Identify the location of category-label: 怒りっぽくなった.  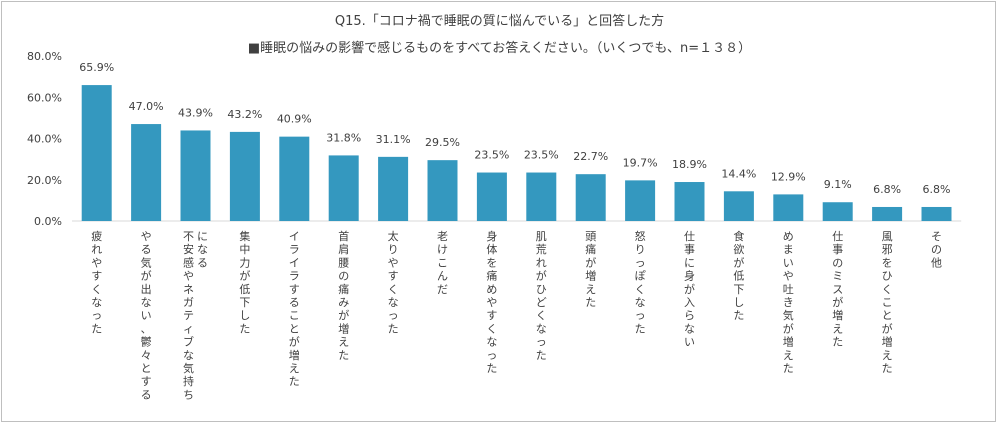
(640, 282).